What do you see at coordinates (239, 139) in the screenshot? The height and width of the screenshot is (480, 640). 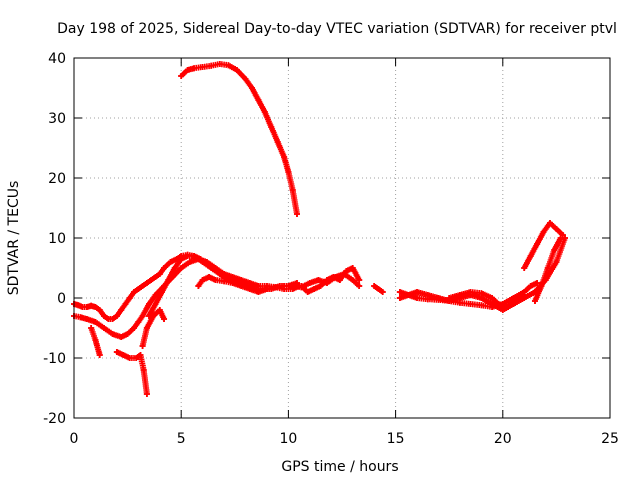 I see `data-markers` at bounding box center [239, 139].